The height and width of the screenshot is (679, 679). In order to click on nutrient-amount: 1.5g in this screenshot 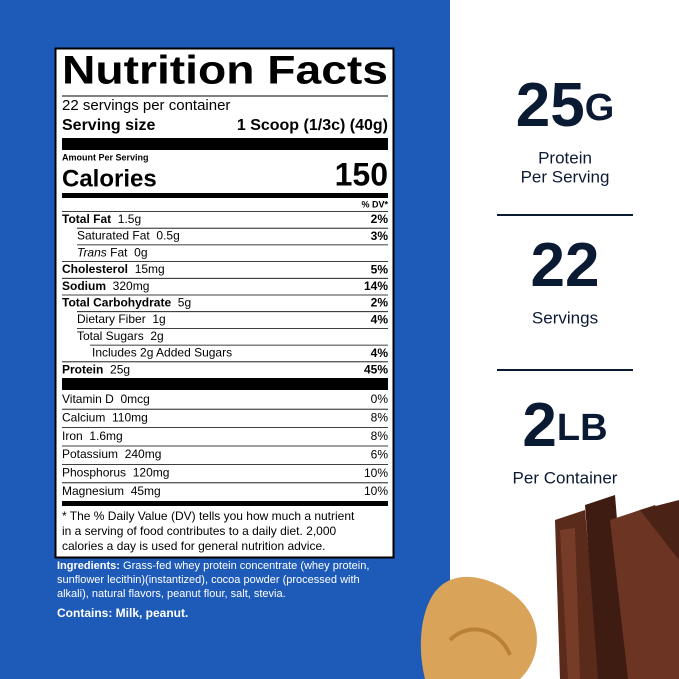, I will do `click(129, 219)`.